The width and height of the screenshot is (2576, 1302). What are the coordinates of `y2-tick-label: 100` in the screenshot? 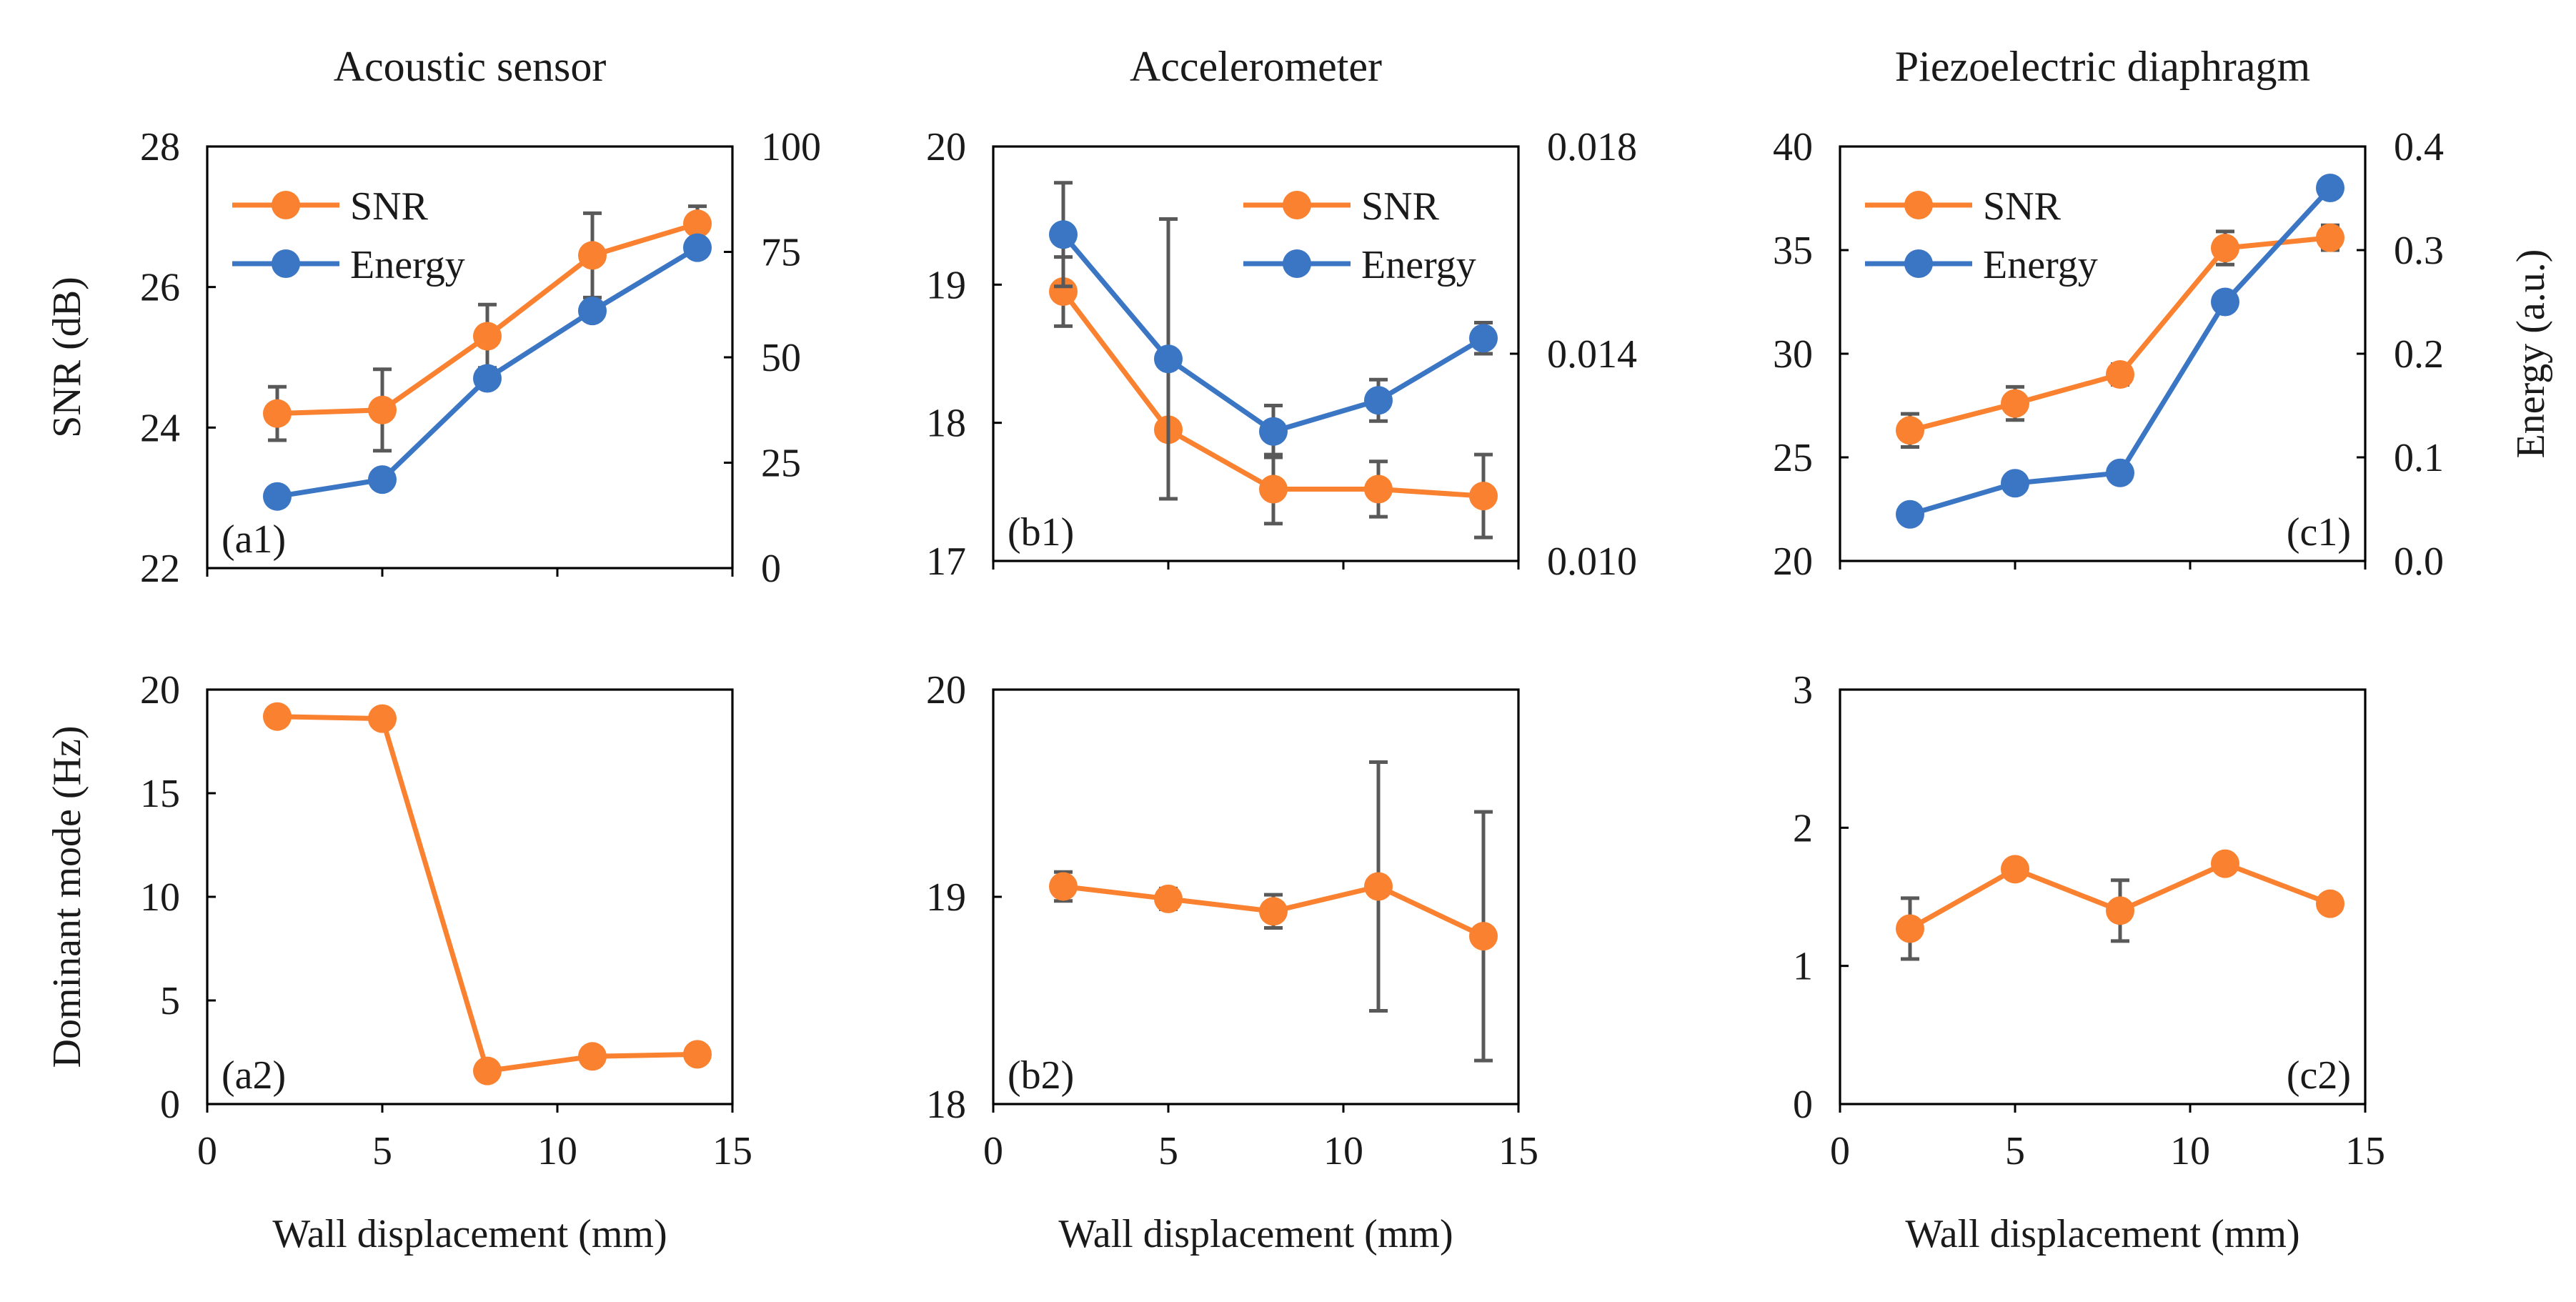 It's located at (791, 147).